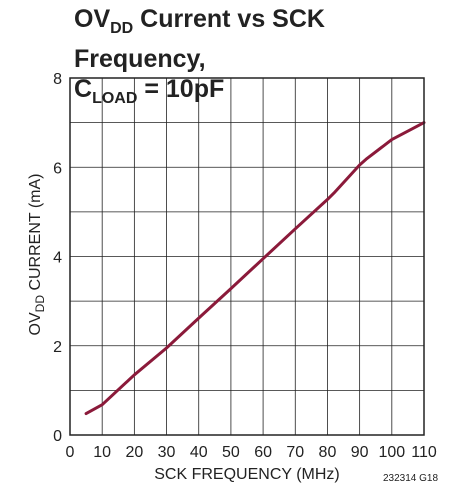 This screenshot has height=493, width=453. Describe the element at coordinates (328, 452) in the screenshot. I see `x-tick-label-8: 80` at that location.